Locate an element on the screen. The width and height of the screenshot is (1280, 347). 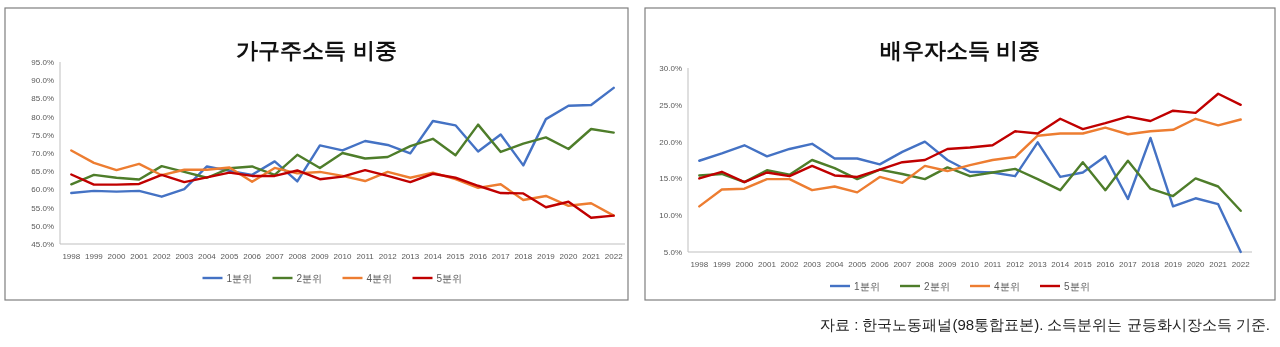
y-tick-label: 70.0% is located at coordinates (42, 153).